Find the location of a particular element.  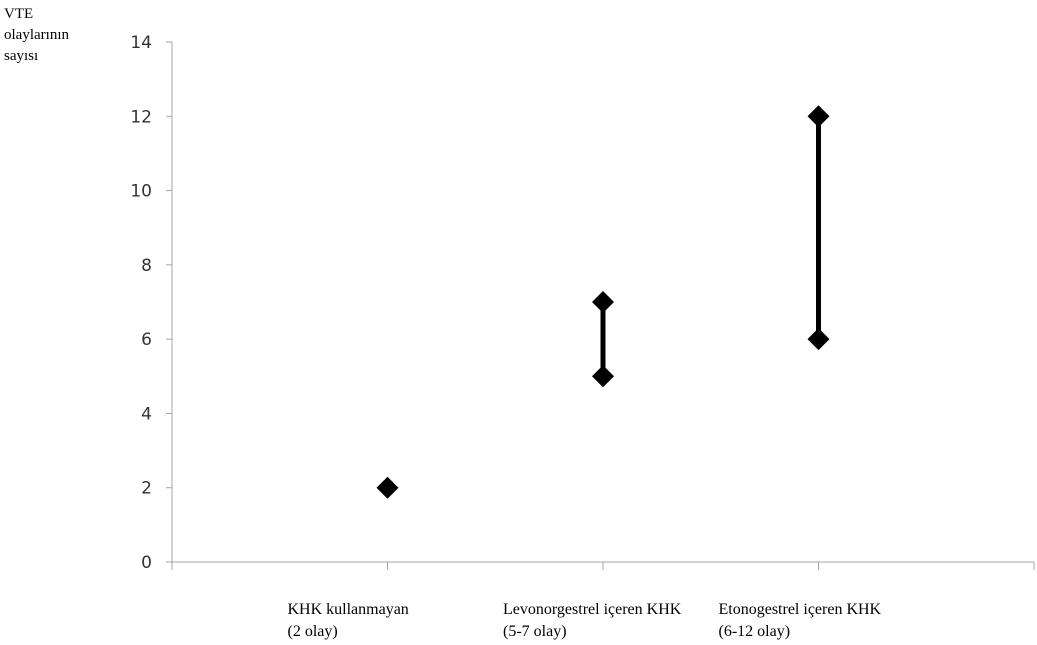

x-category-label-line1: KHK kullanmayan is located at coordinates (348, 609).